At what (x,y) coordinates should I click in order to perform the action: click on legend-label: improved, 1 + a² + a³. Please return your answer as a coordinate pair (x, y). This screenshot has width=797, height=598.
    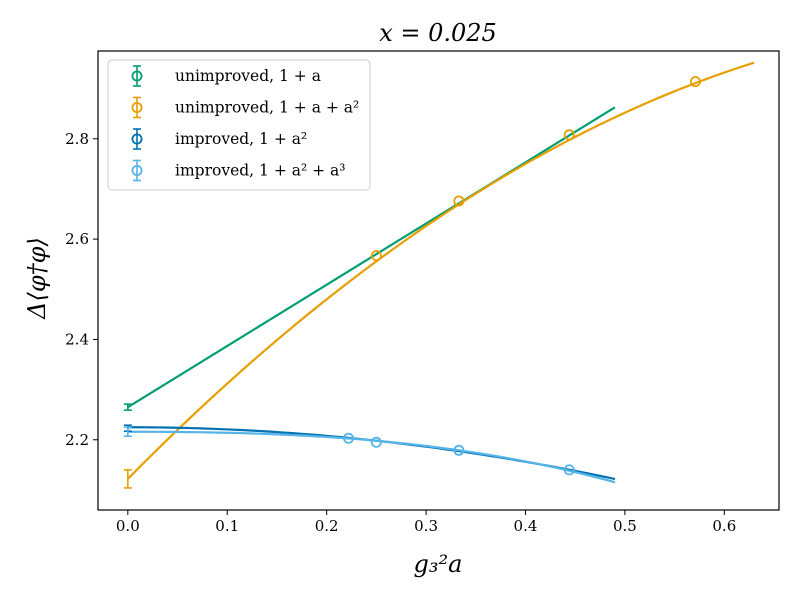
    Looking at the image, I should click on (260, 171).